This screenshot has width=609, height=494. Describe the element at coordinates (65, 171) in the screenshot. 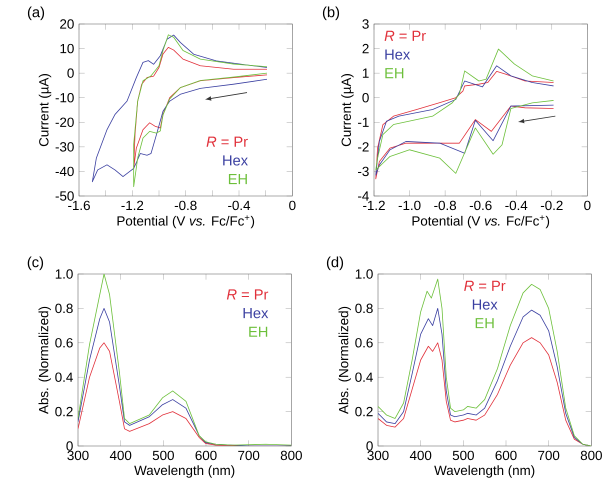

I see `y-tick-label: -40` at that location.